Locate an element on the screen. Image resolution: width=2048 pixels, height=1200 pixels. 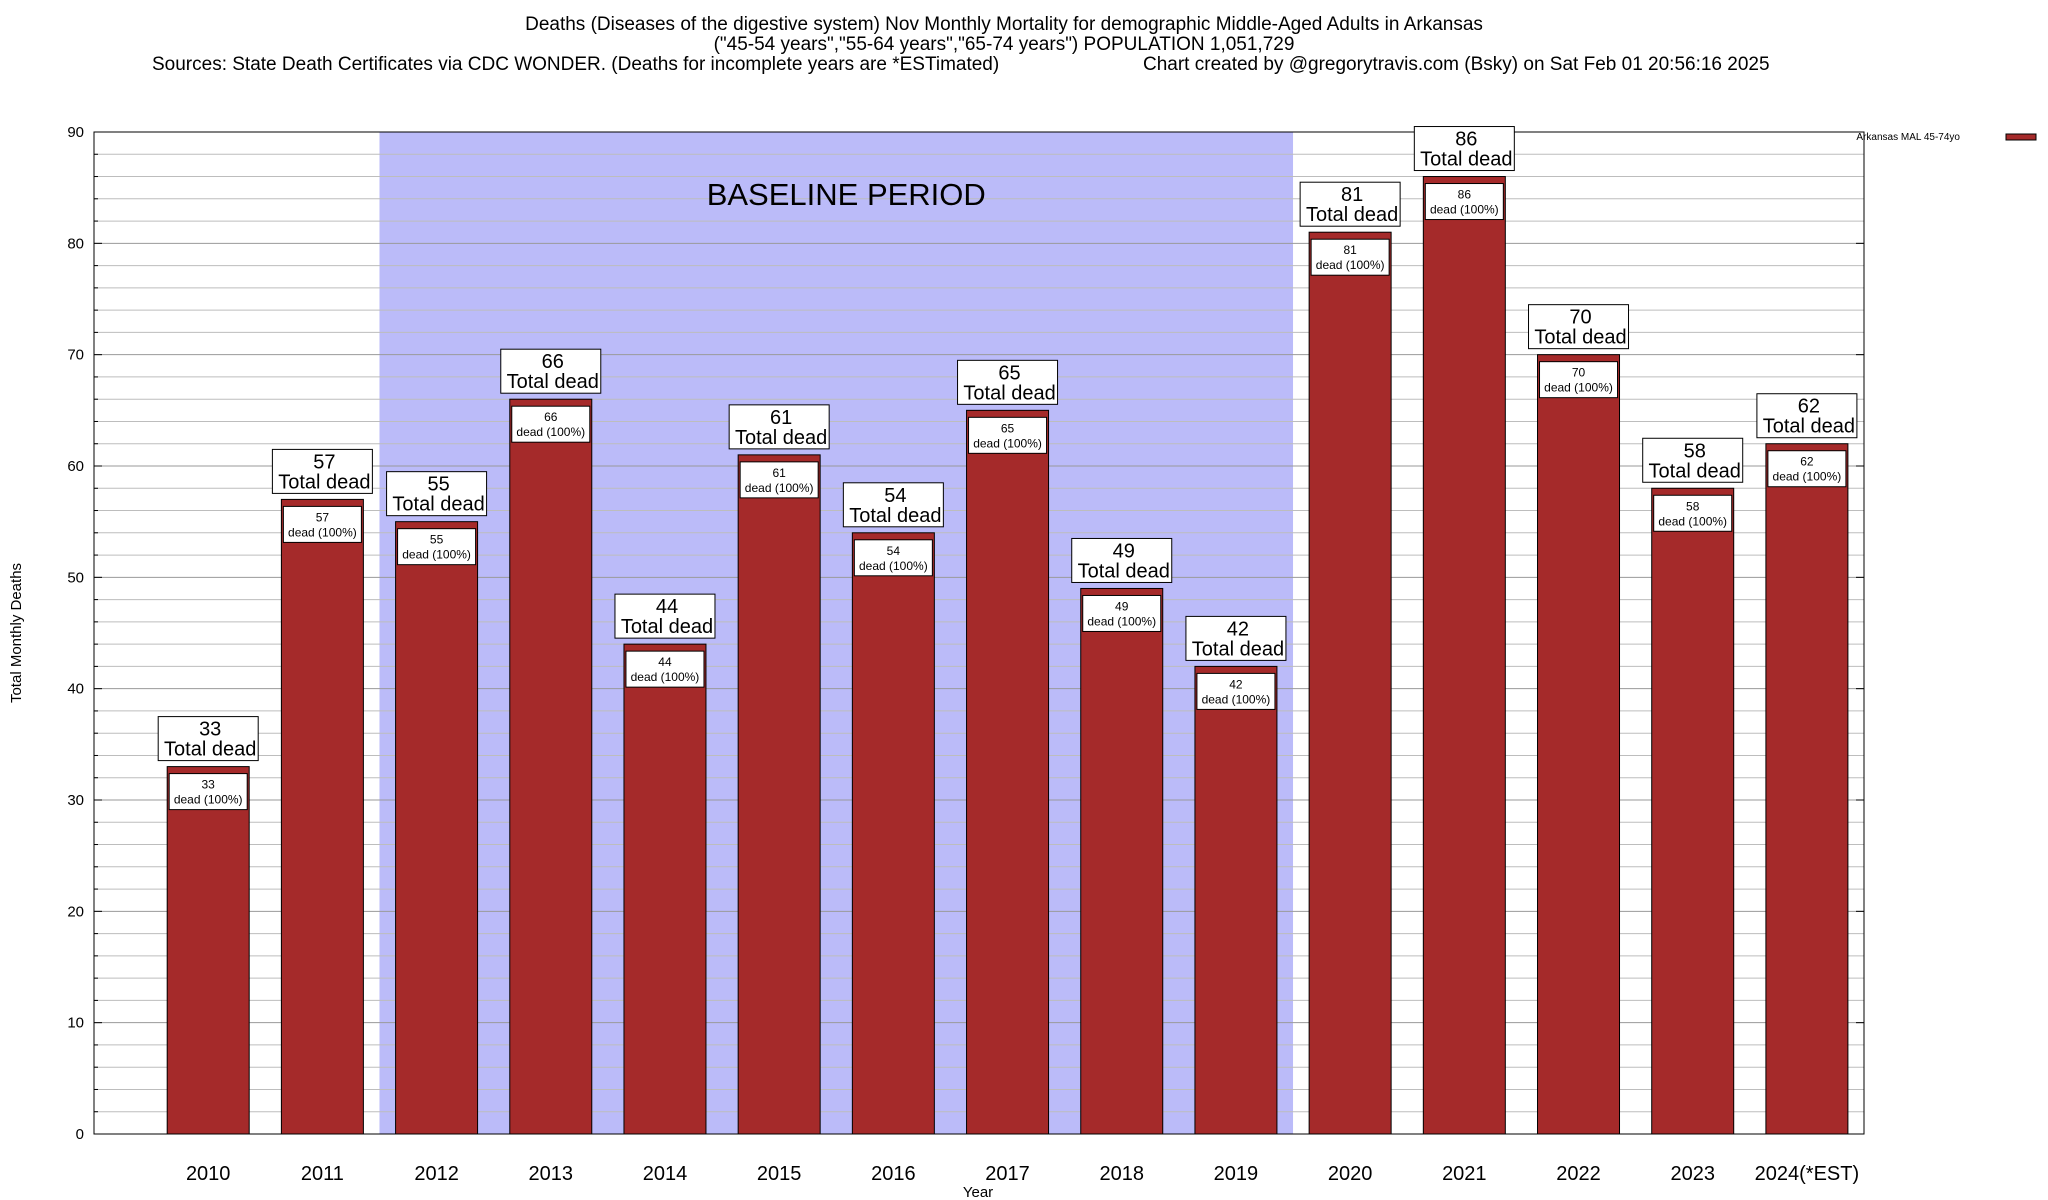
bar-top-value: 42 is located at coordinates (1238, 629).